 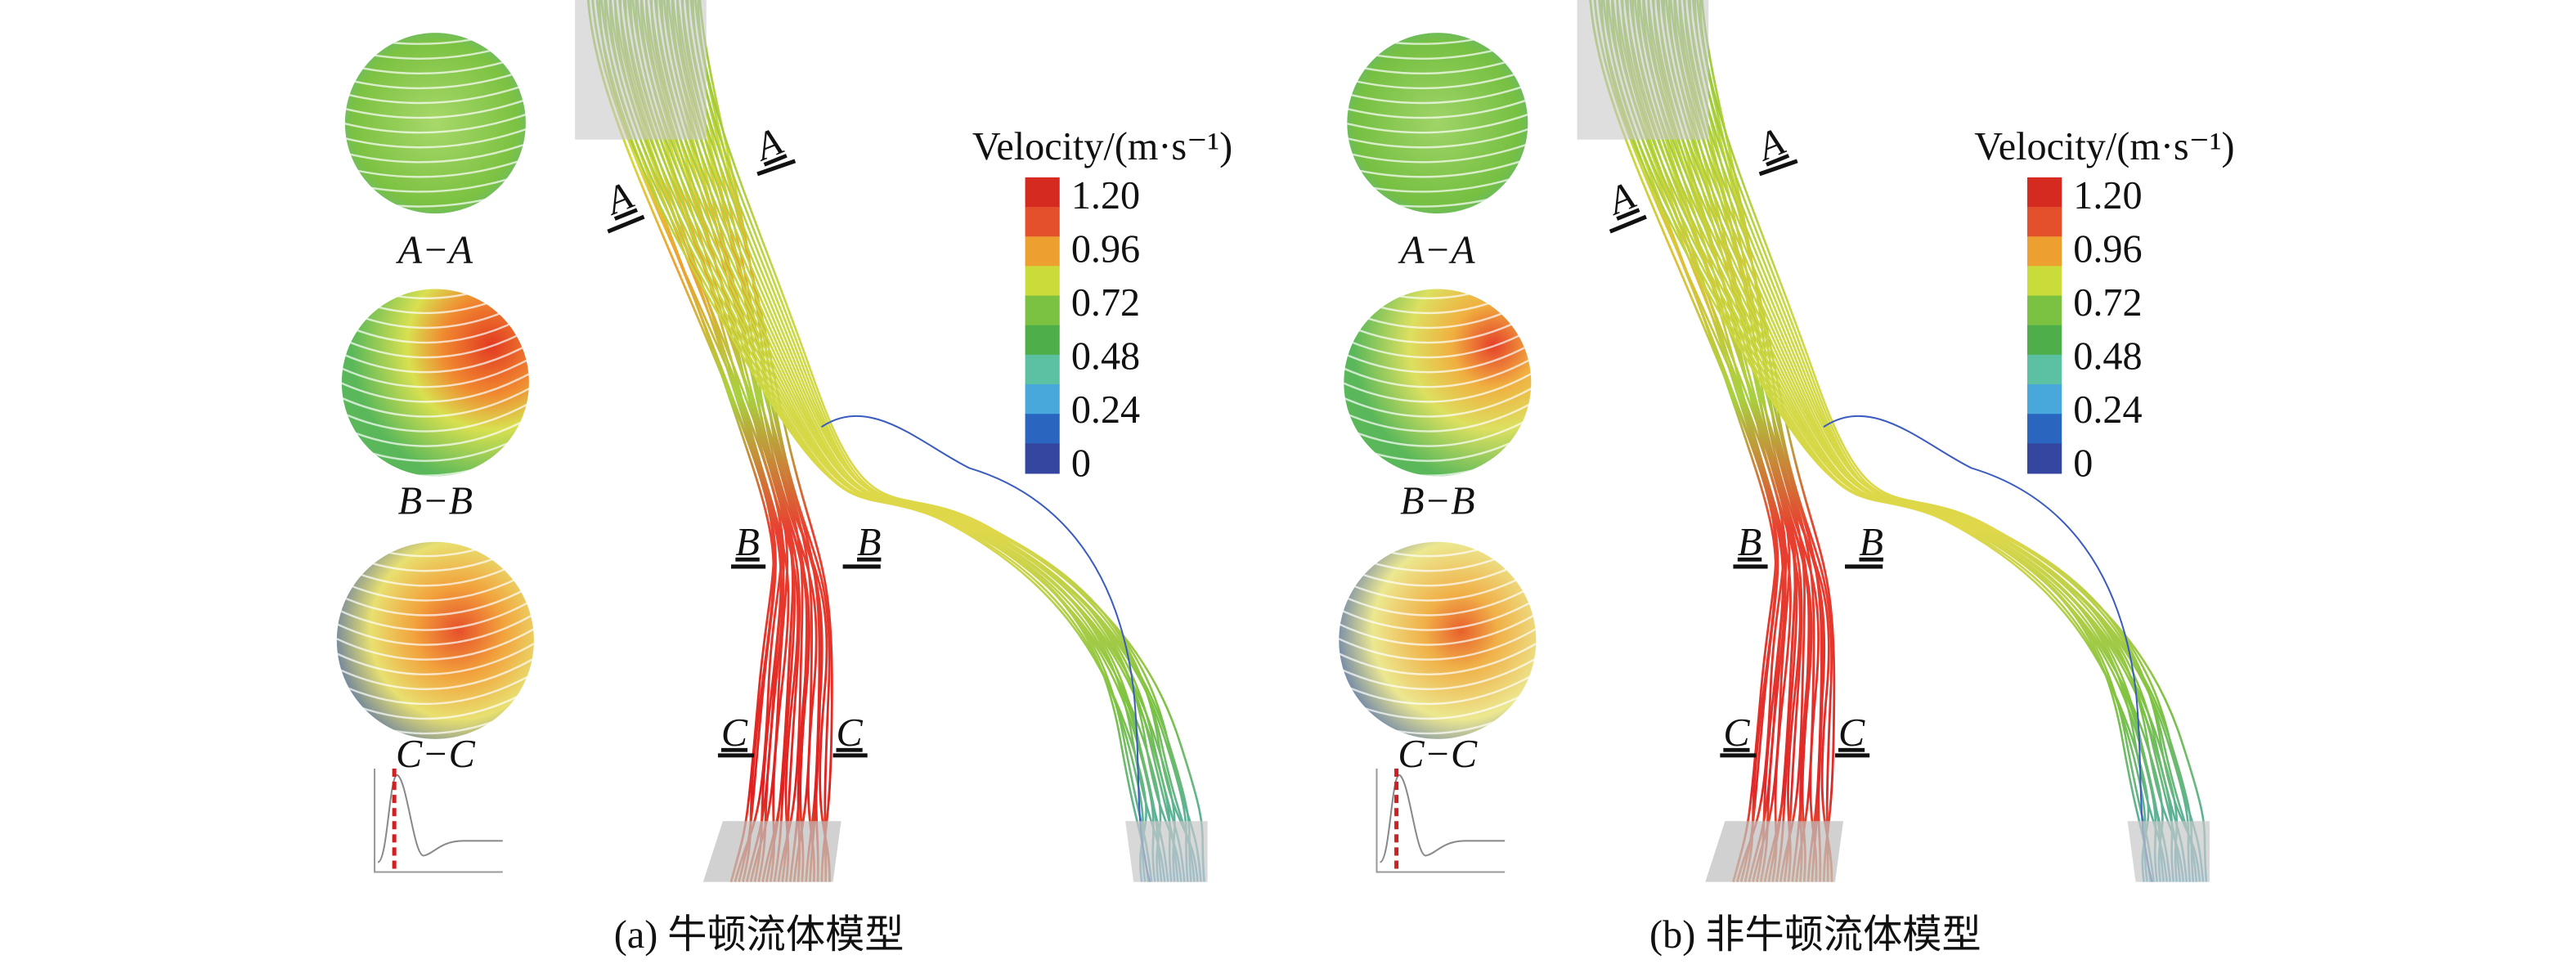 What do you see at coordinates (1438, 754) in the screenshot?
I see `section-label: C−C` at bounding box center [1438, 754].